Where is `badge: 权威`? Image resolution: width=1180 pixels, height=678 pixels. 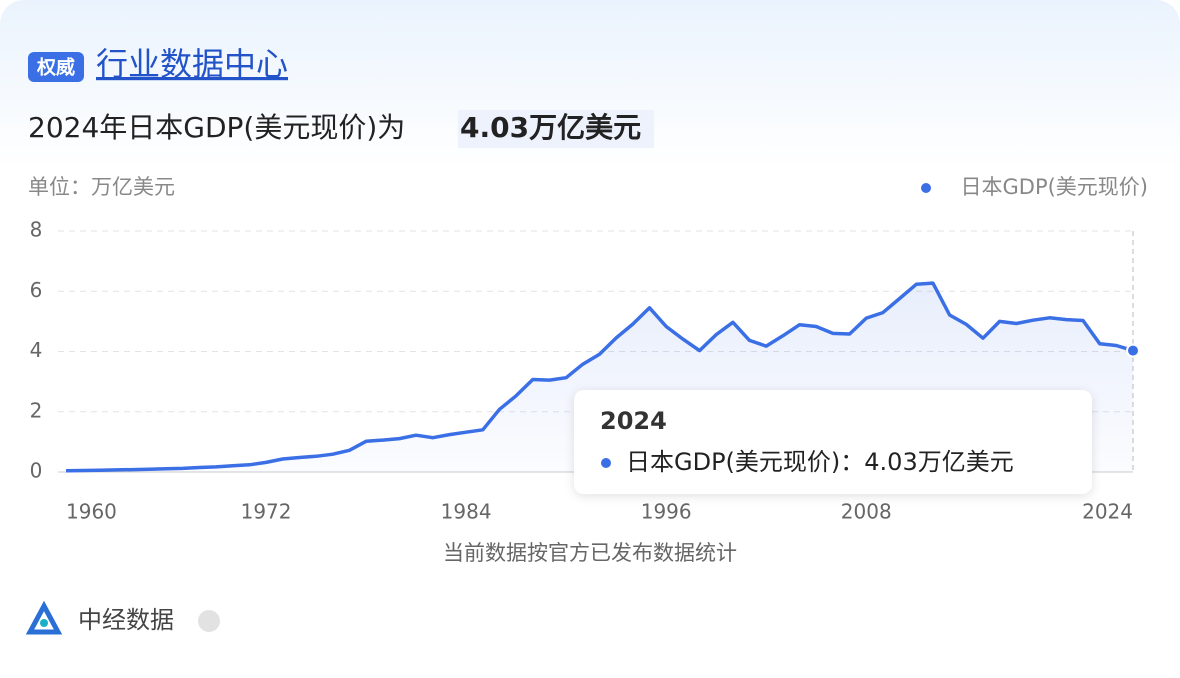
badge: 权威 is located at coordinates (55, 67).